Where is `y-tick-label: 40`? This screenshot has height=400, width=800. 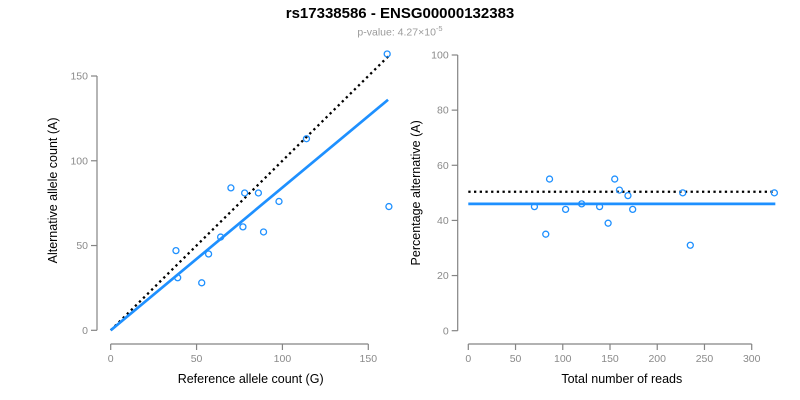 y-tick-label: 40 is located at coordinates (443, 221).